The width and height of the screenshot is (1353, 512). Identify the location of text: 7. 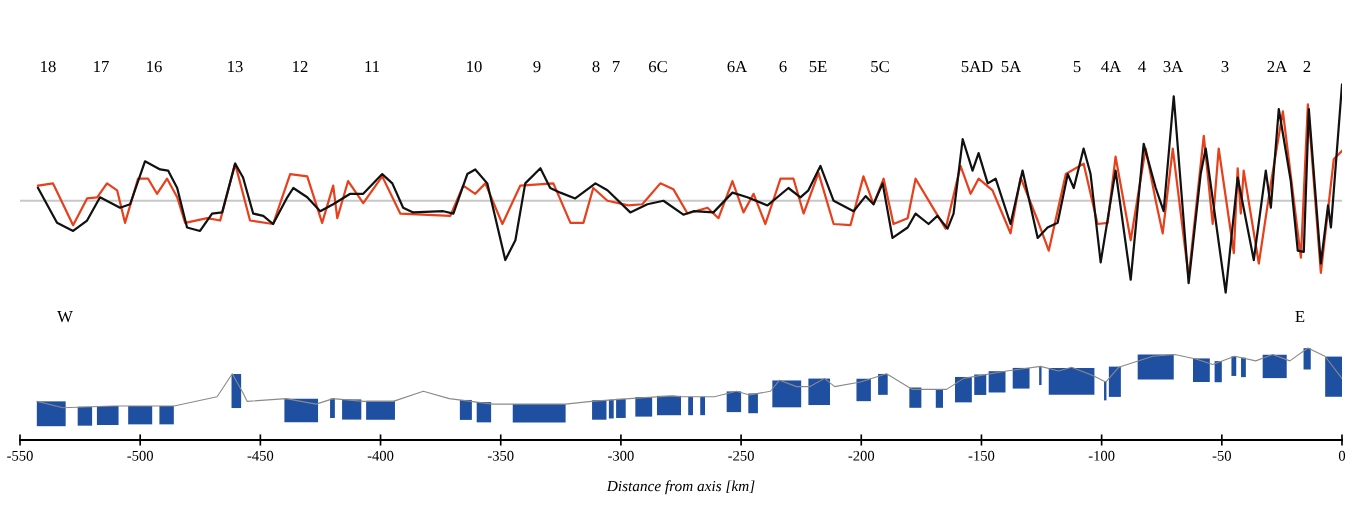
(616, 67).